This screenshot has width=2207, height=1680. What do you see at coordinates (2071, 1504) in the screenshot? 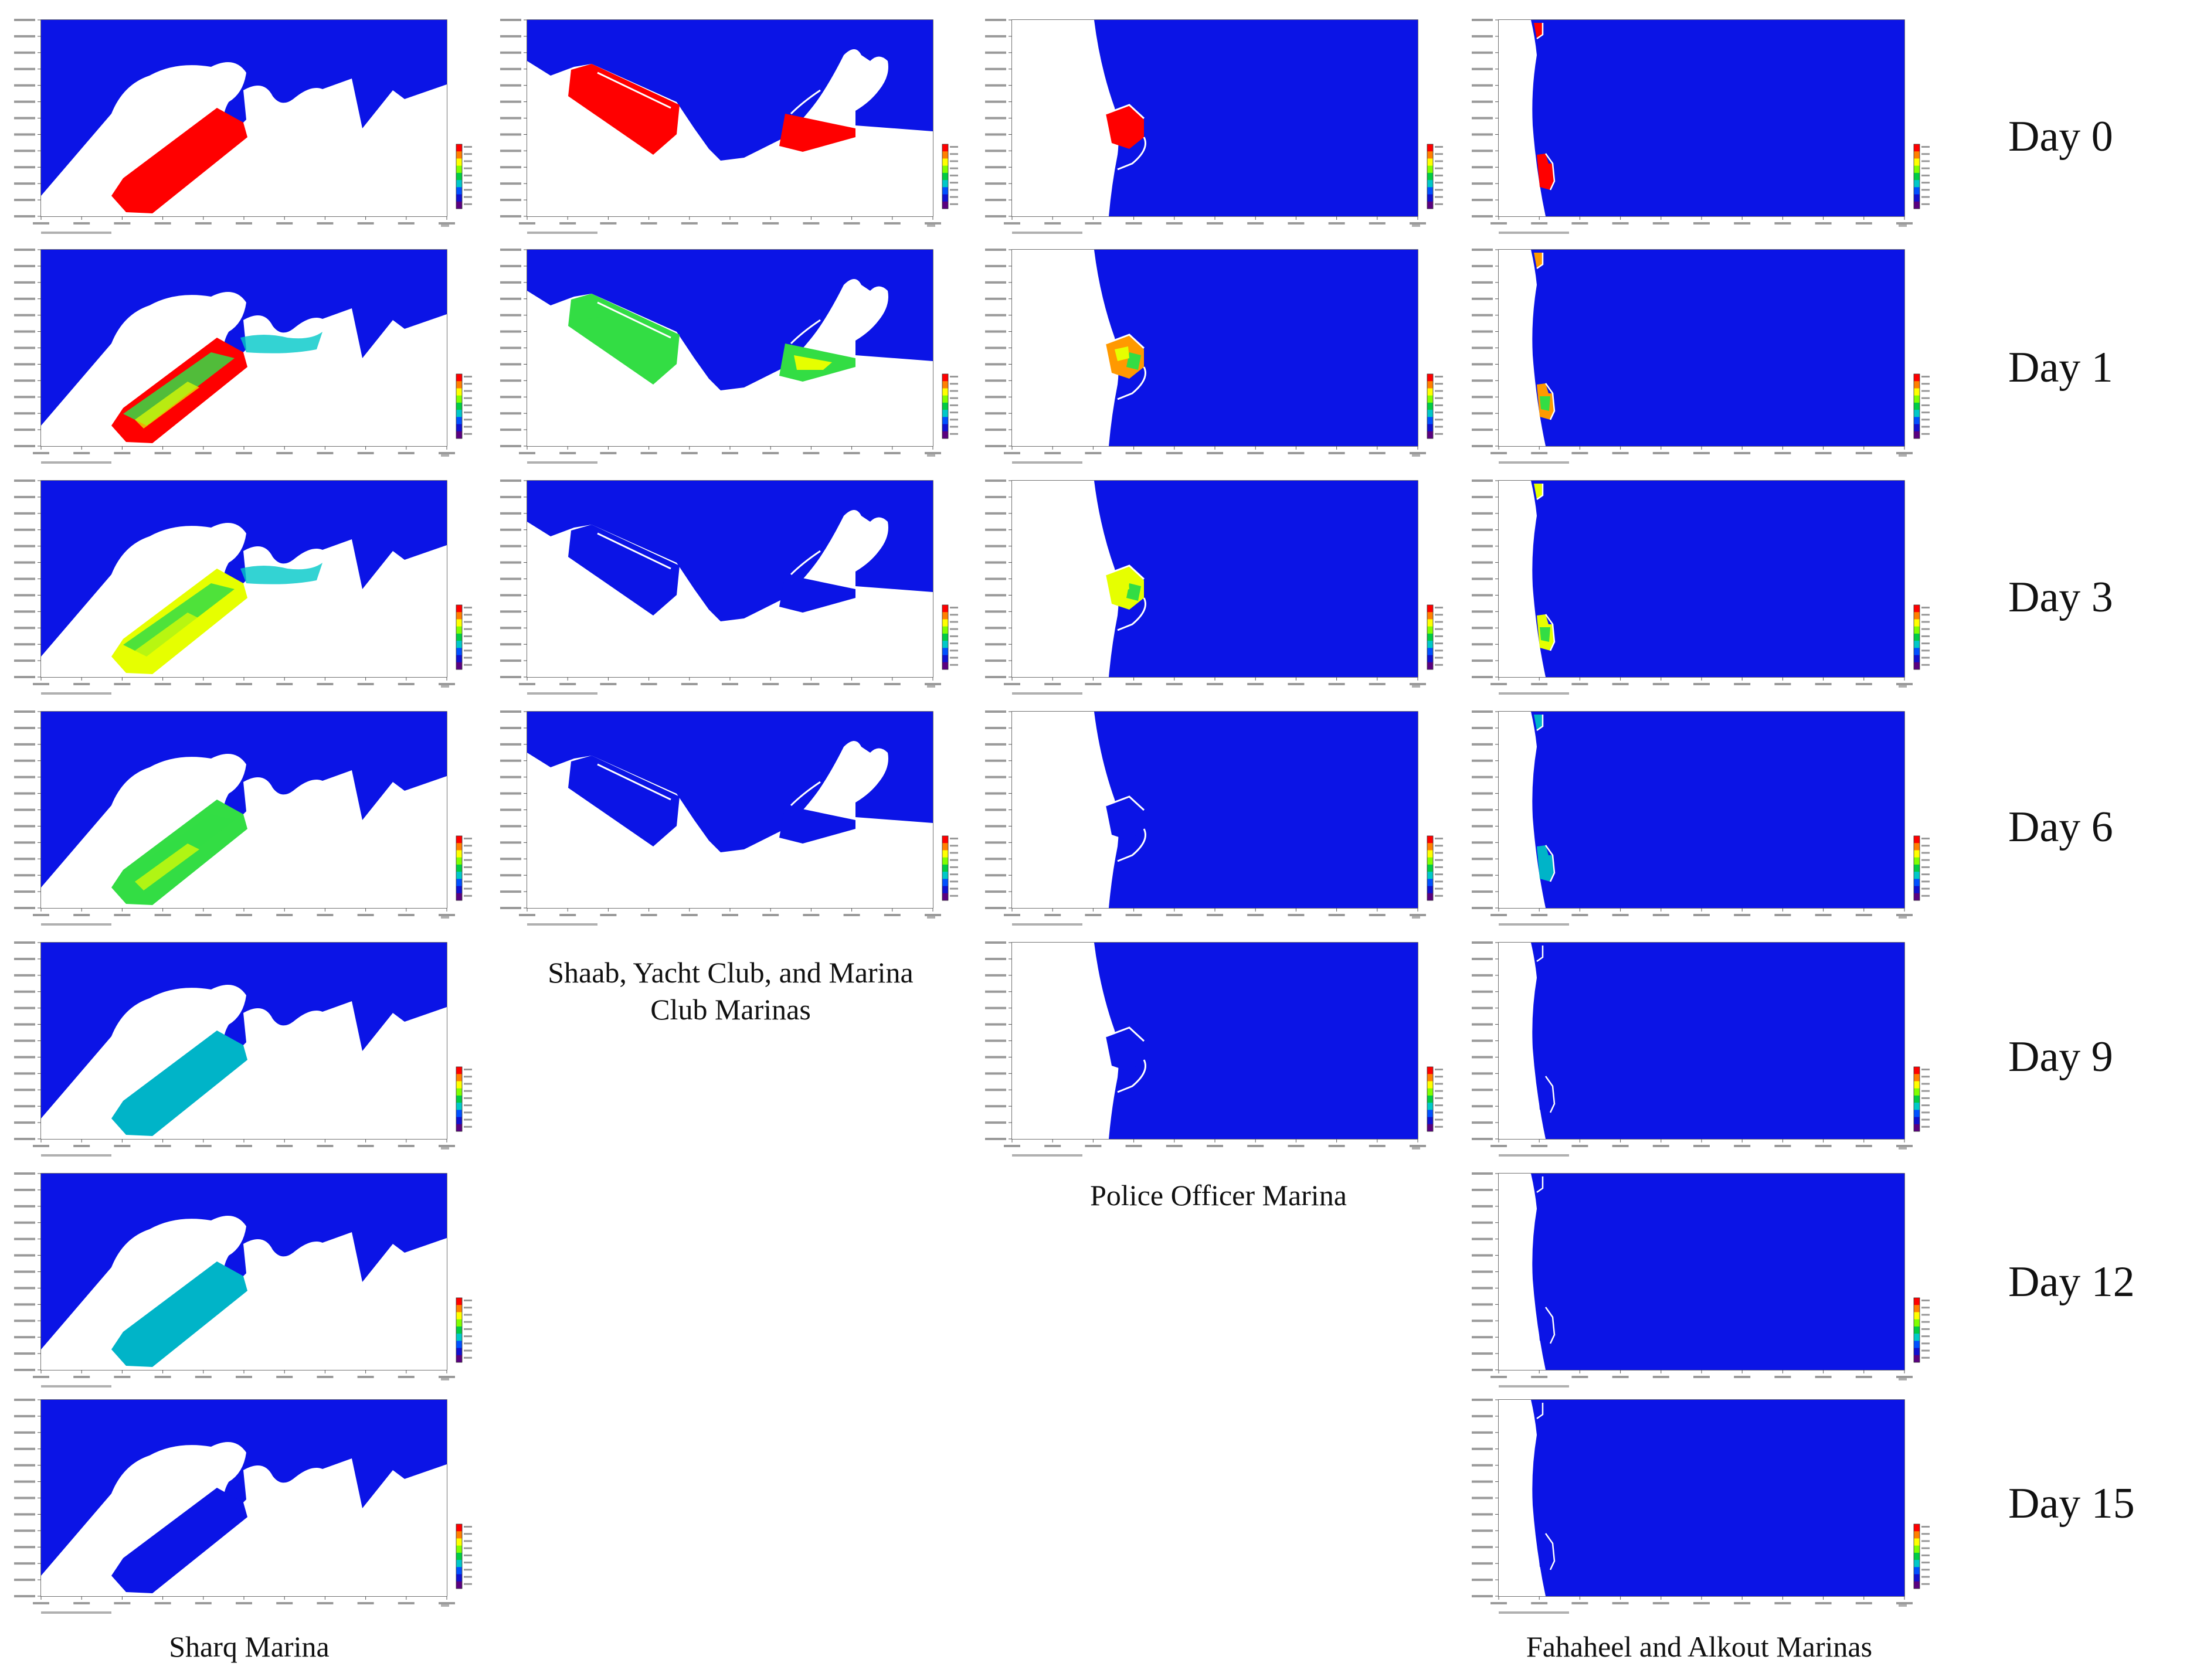
I see `day-label-15: Day 15` at bounding box center [2071, 1504].